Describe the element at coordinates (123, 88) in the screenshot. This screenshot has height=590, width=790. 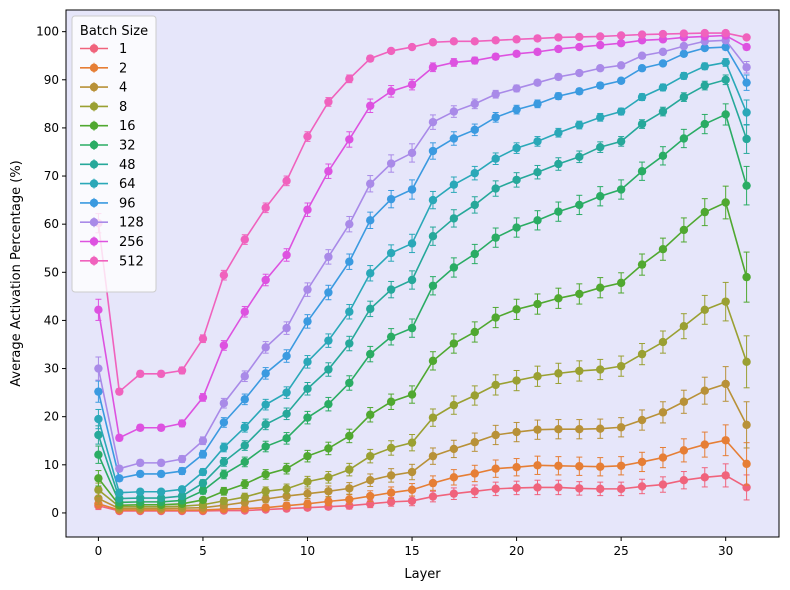
I see `legend-label: 4` at that location.